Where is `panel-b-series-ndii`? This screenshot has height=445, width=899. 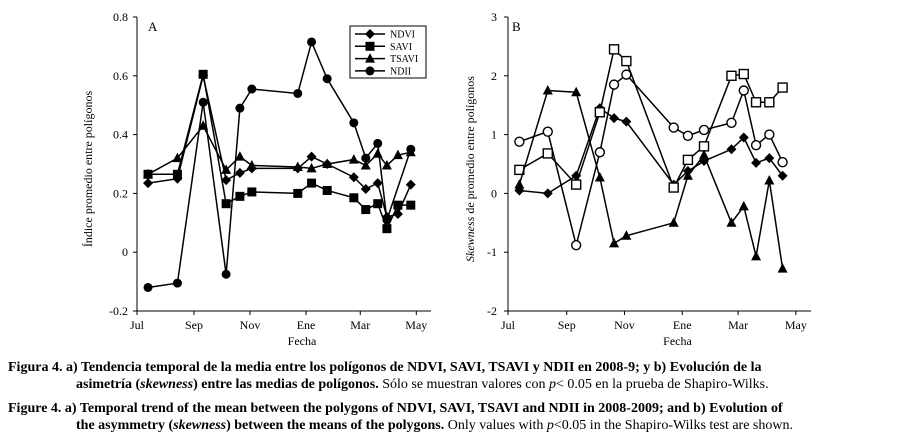 panel-b-series-ndii is located at coordinates (651, 160).